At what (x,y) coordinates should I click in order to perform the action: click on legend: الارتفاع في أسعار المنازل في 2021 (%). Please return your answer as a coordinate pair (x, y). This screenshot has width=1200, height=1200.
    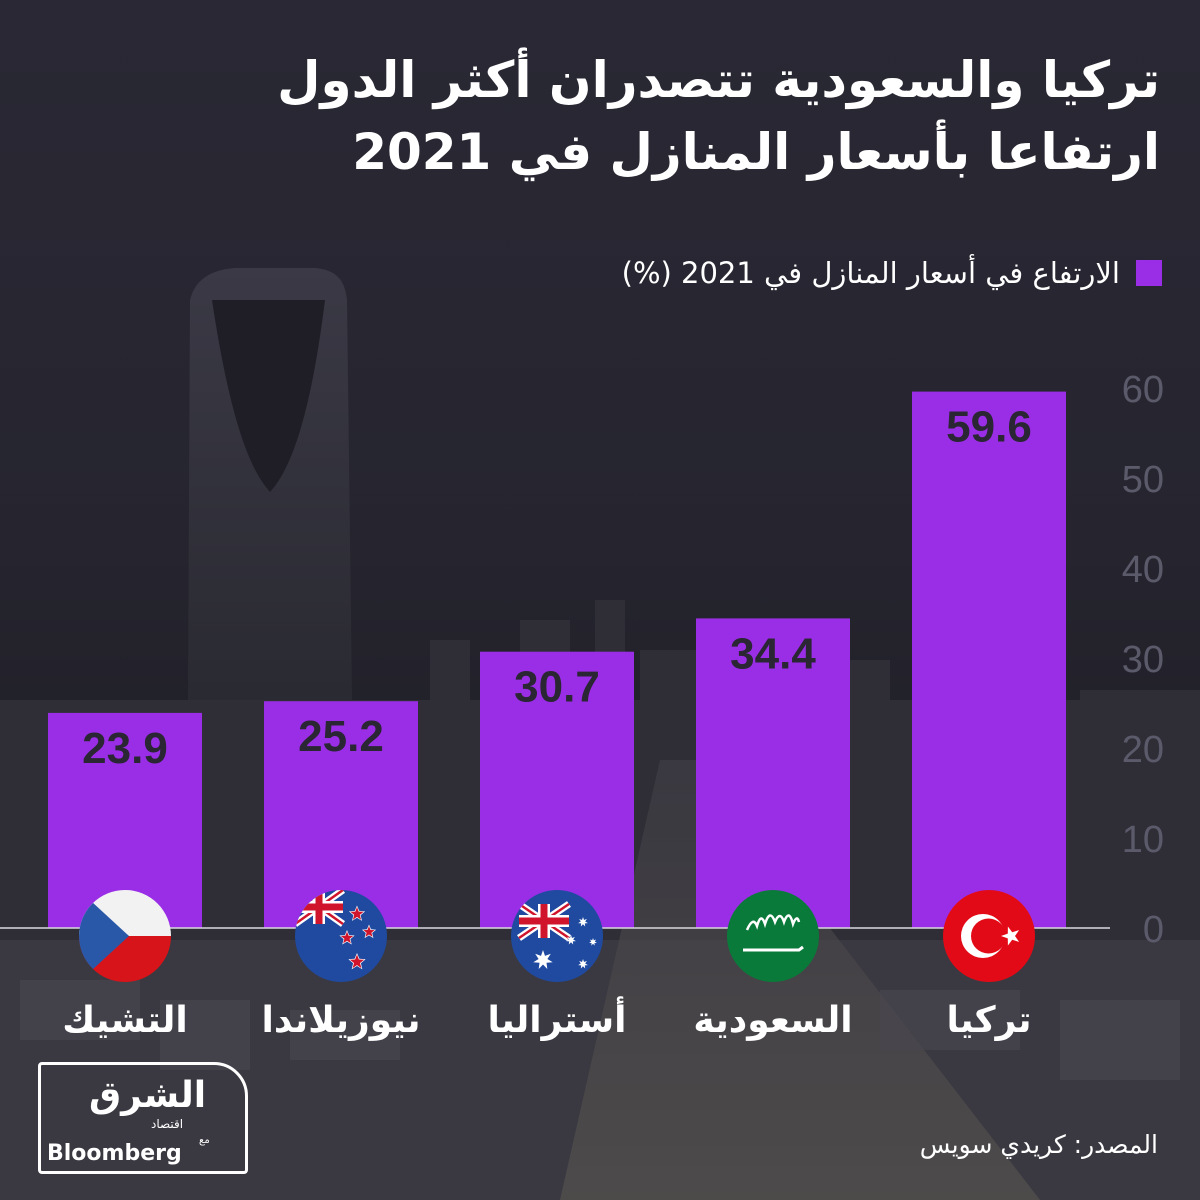
    Looking at the image, I should click on (892, 273).